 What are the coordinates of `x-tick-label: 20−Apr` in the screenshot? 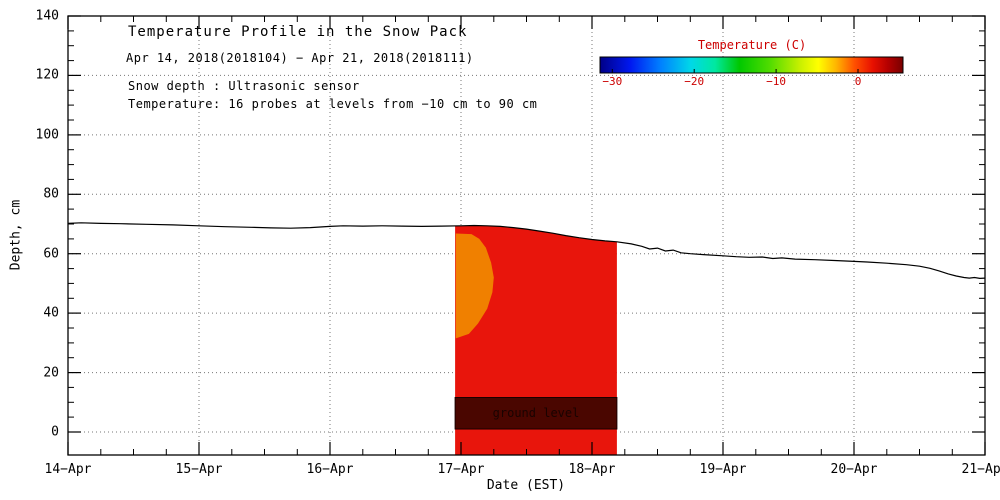 It's located at (854, 469).